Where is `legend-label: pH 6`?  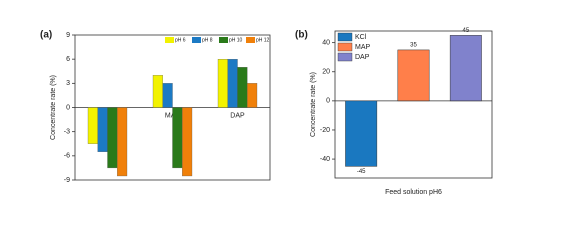
legend-label: pH 6 is located at coordinates (180, 40).